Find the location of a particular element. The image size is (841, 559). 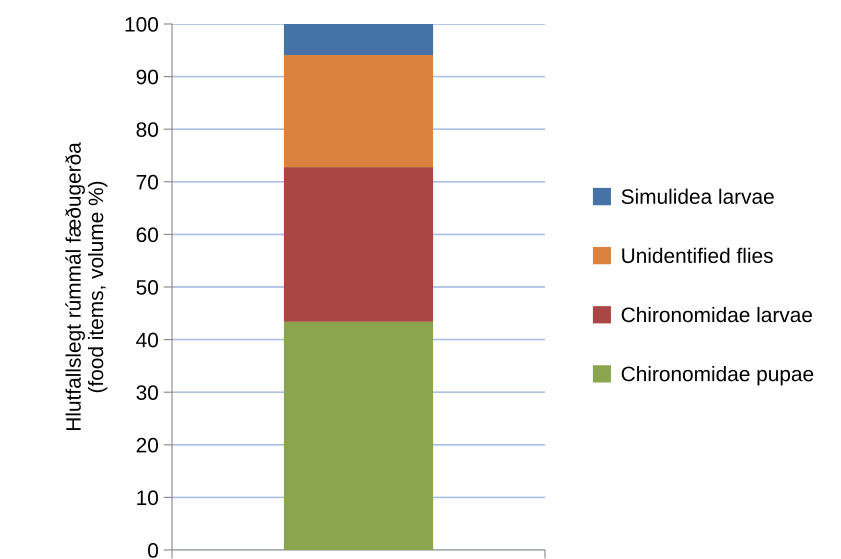

legend-label: Simulidea larvae is located at coordinates (698, 196).